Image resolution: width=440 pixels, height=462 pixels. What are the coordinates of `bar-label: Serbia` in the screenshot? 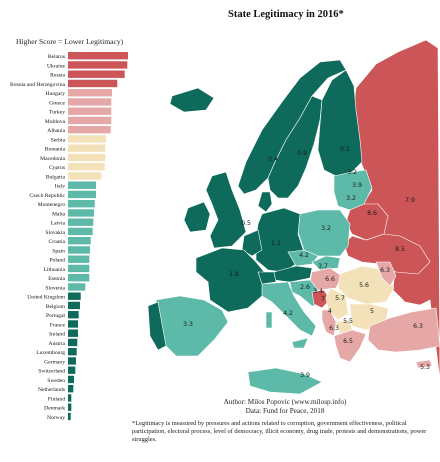 It's located at (58, 140).